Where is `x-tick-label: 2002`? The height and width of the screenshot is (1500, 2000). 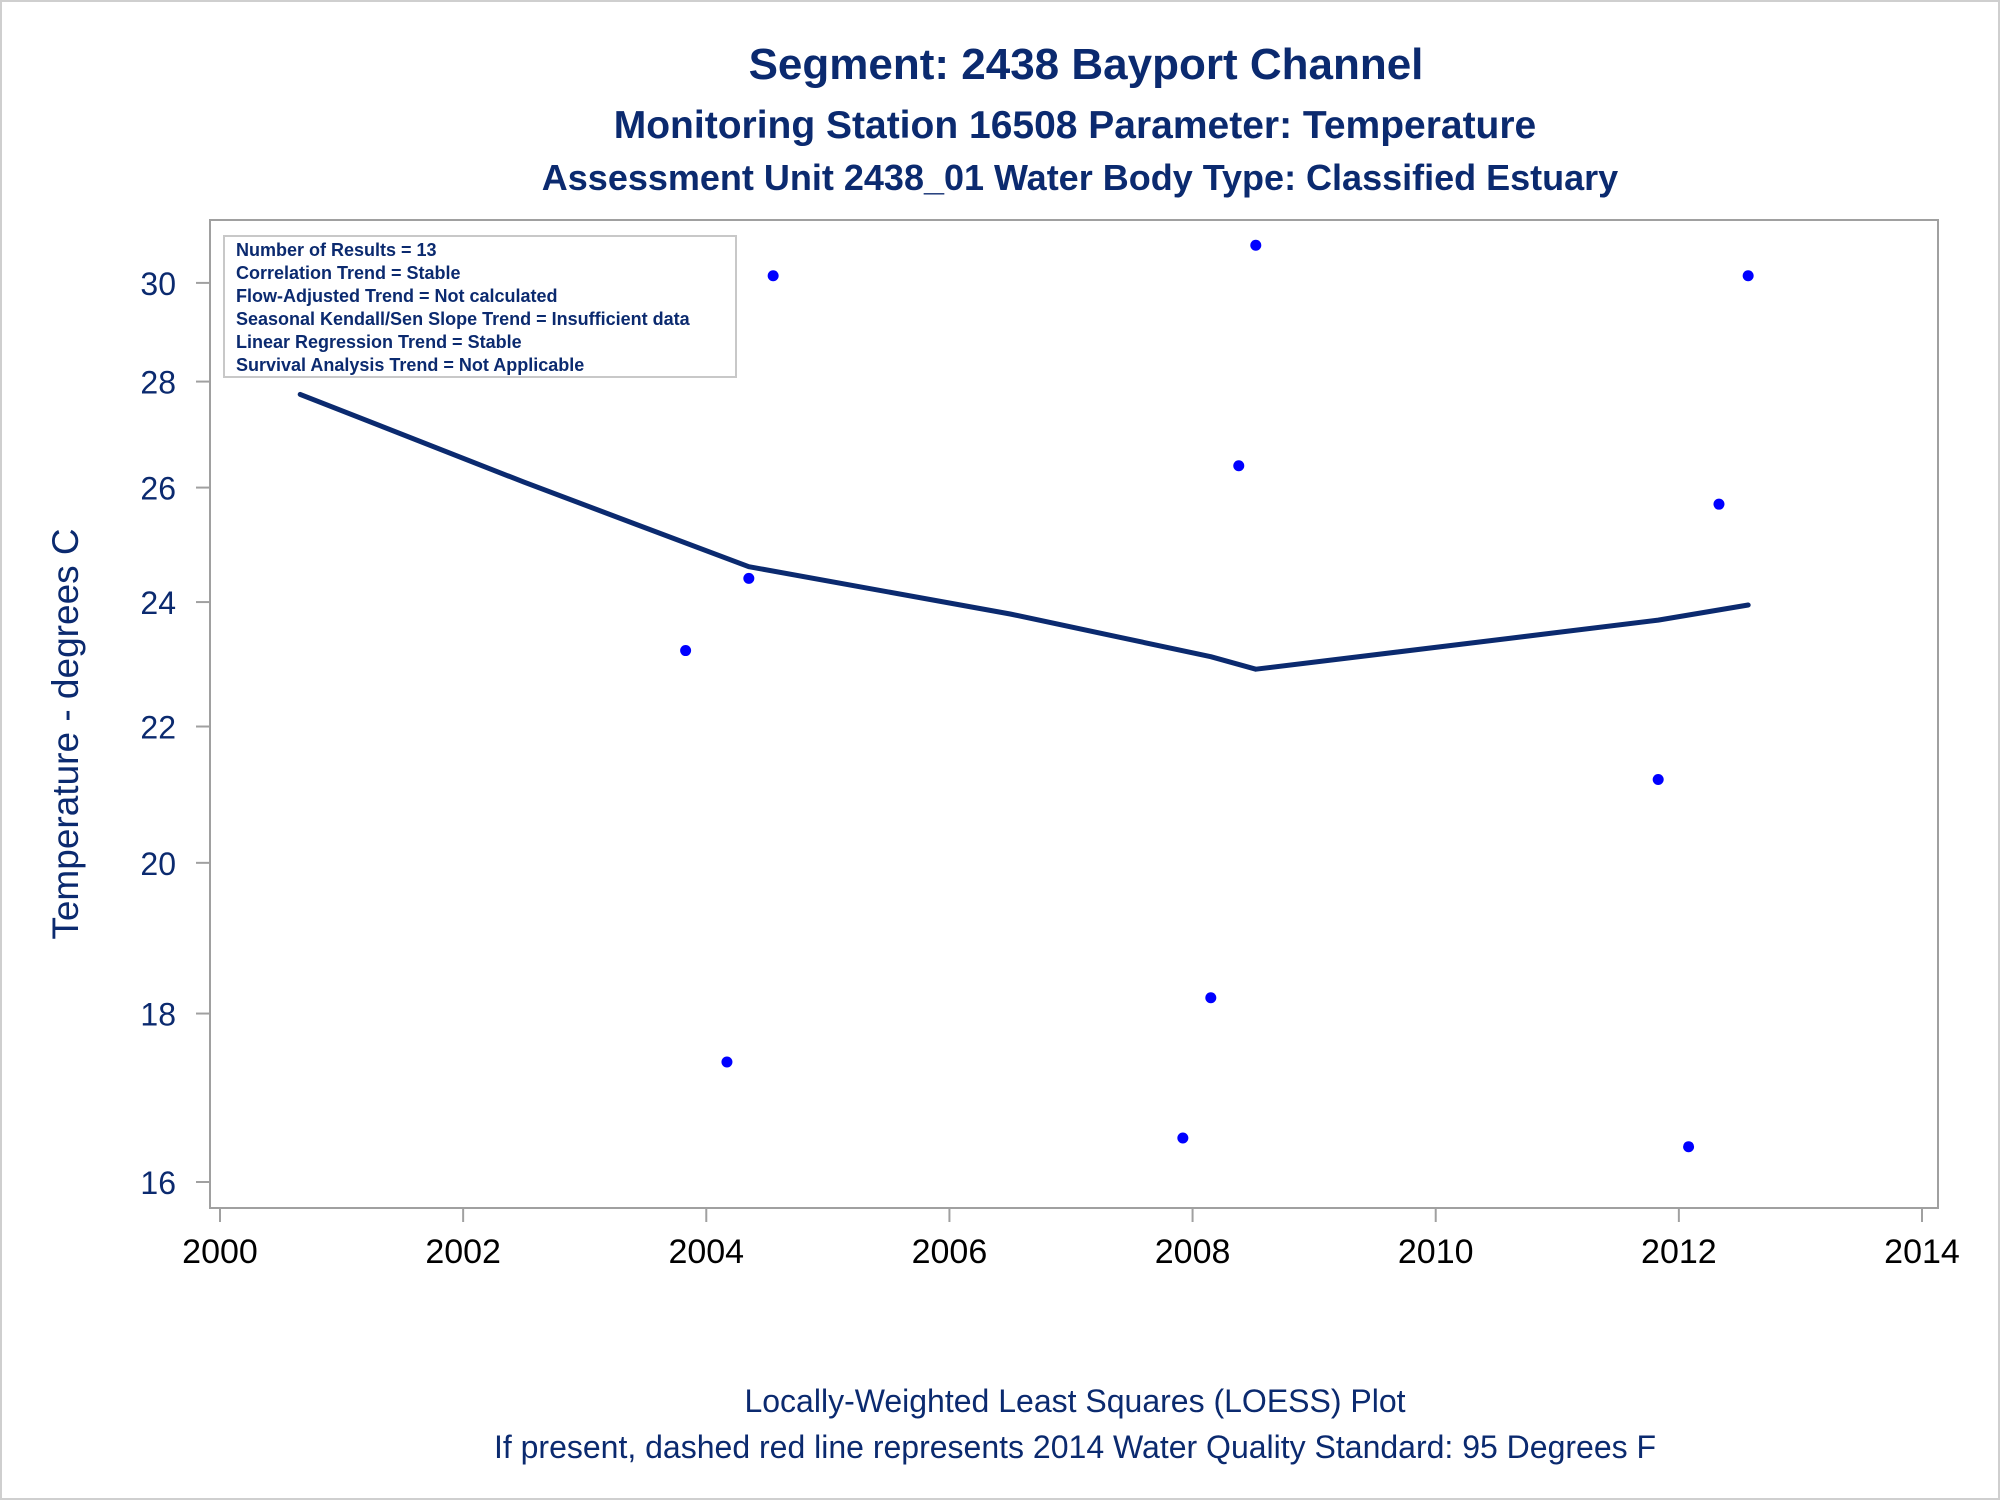 x-tick-label: 2002 is located at coordinates (463, 1252).